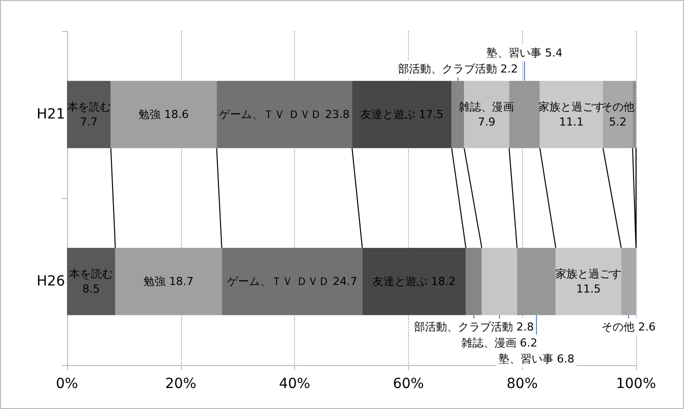 The width and height of the screenshot is (684, 409). Describe the element at coordinates (458, 69) in the screenshot. I see `text: 部活動、クラブ活動 2.2` at that location.